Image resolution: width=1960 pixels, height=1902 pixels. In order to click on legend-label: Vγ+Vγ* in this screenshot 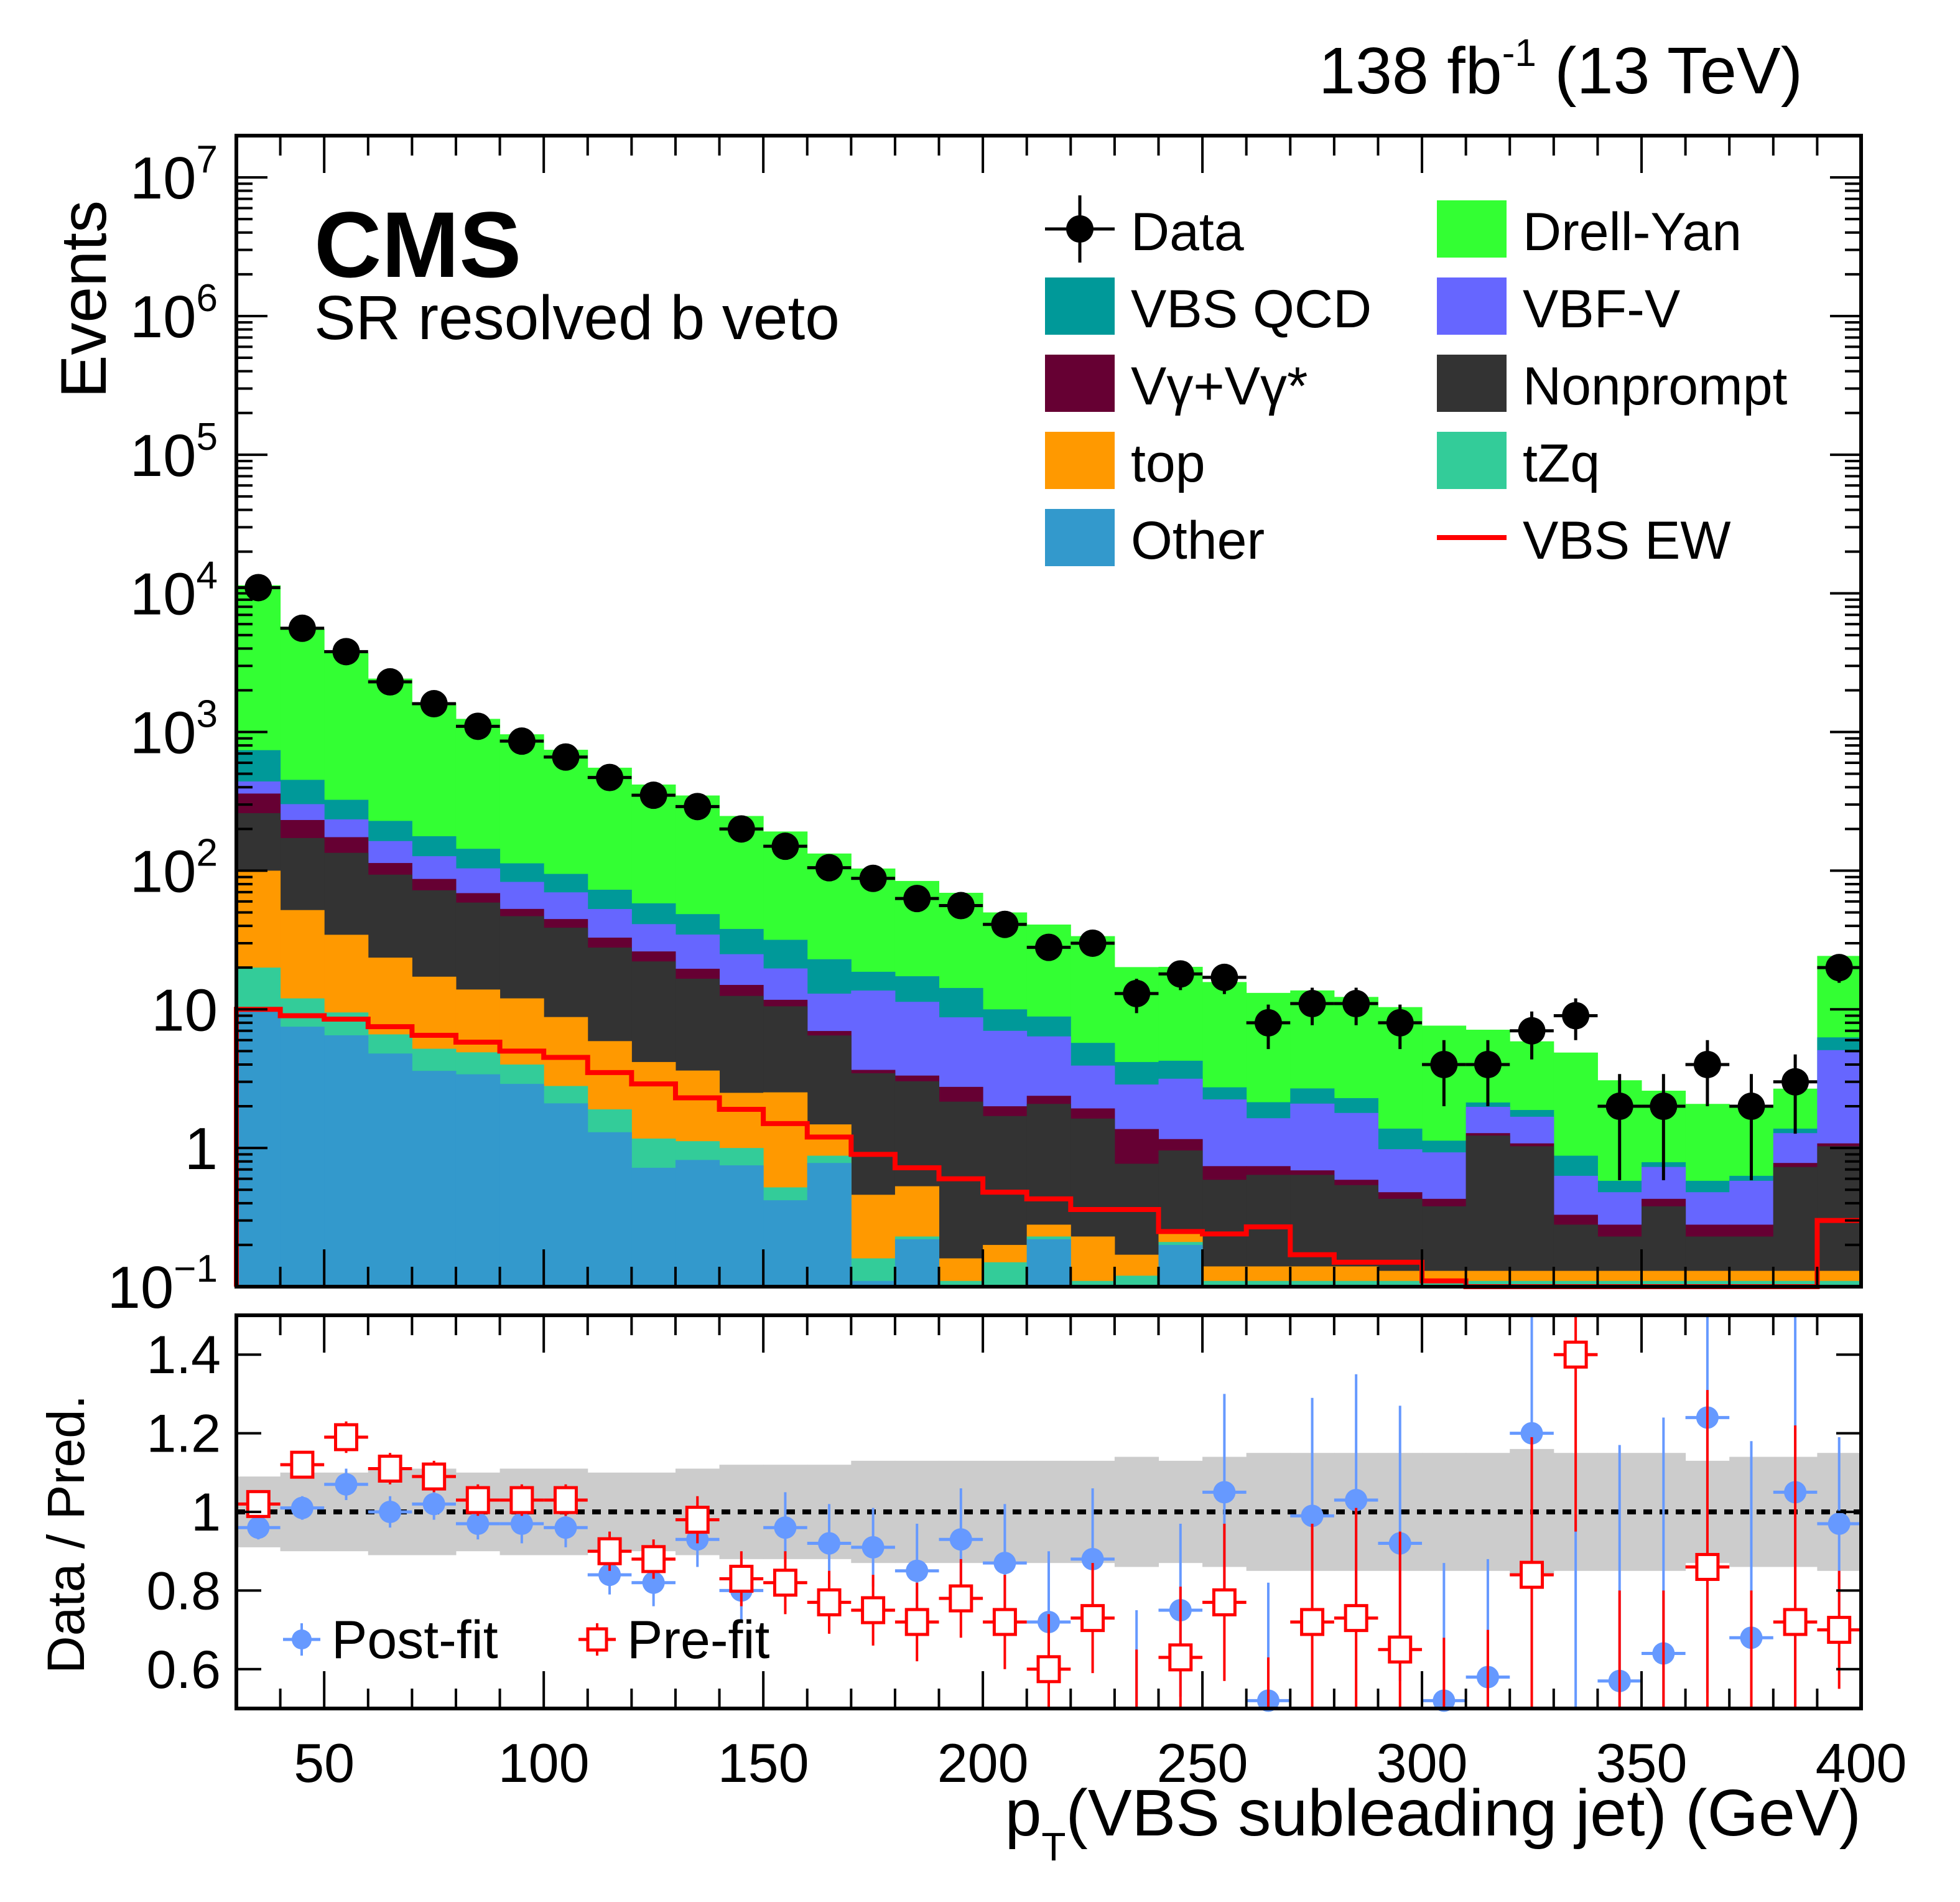, I will do `click(1219, 386)`.